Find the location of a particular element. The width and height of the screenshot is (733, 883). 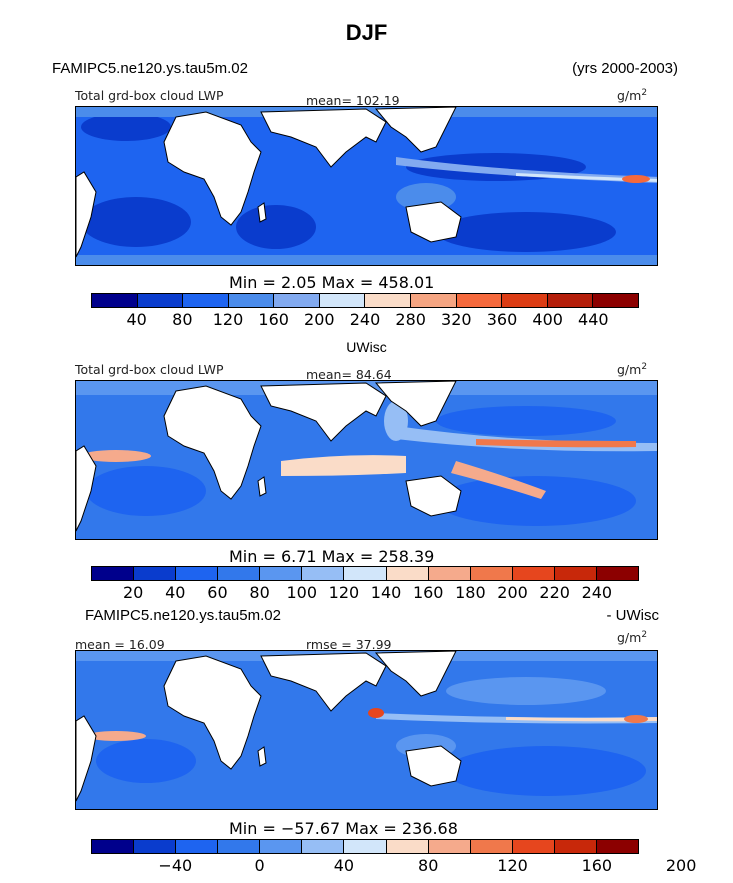

panel3-unit: g/m2 is located at coordinates (632, 638).